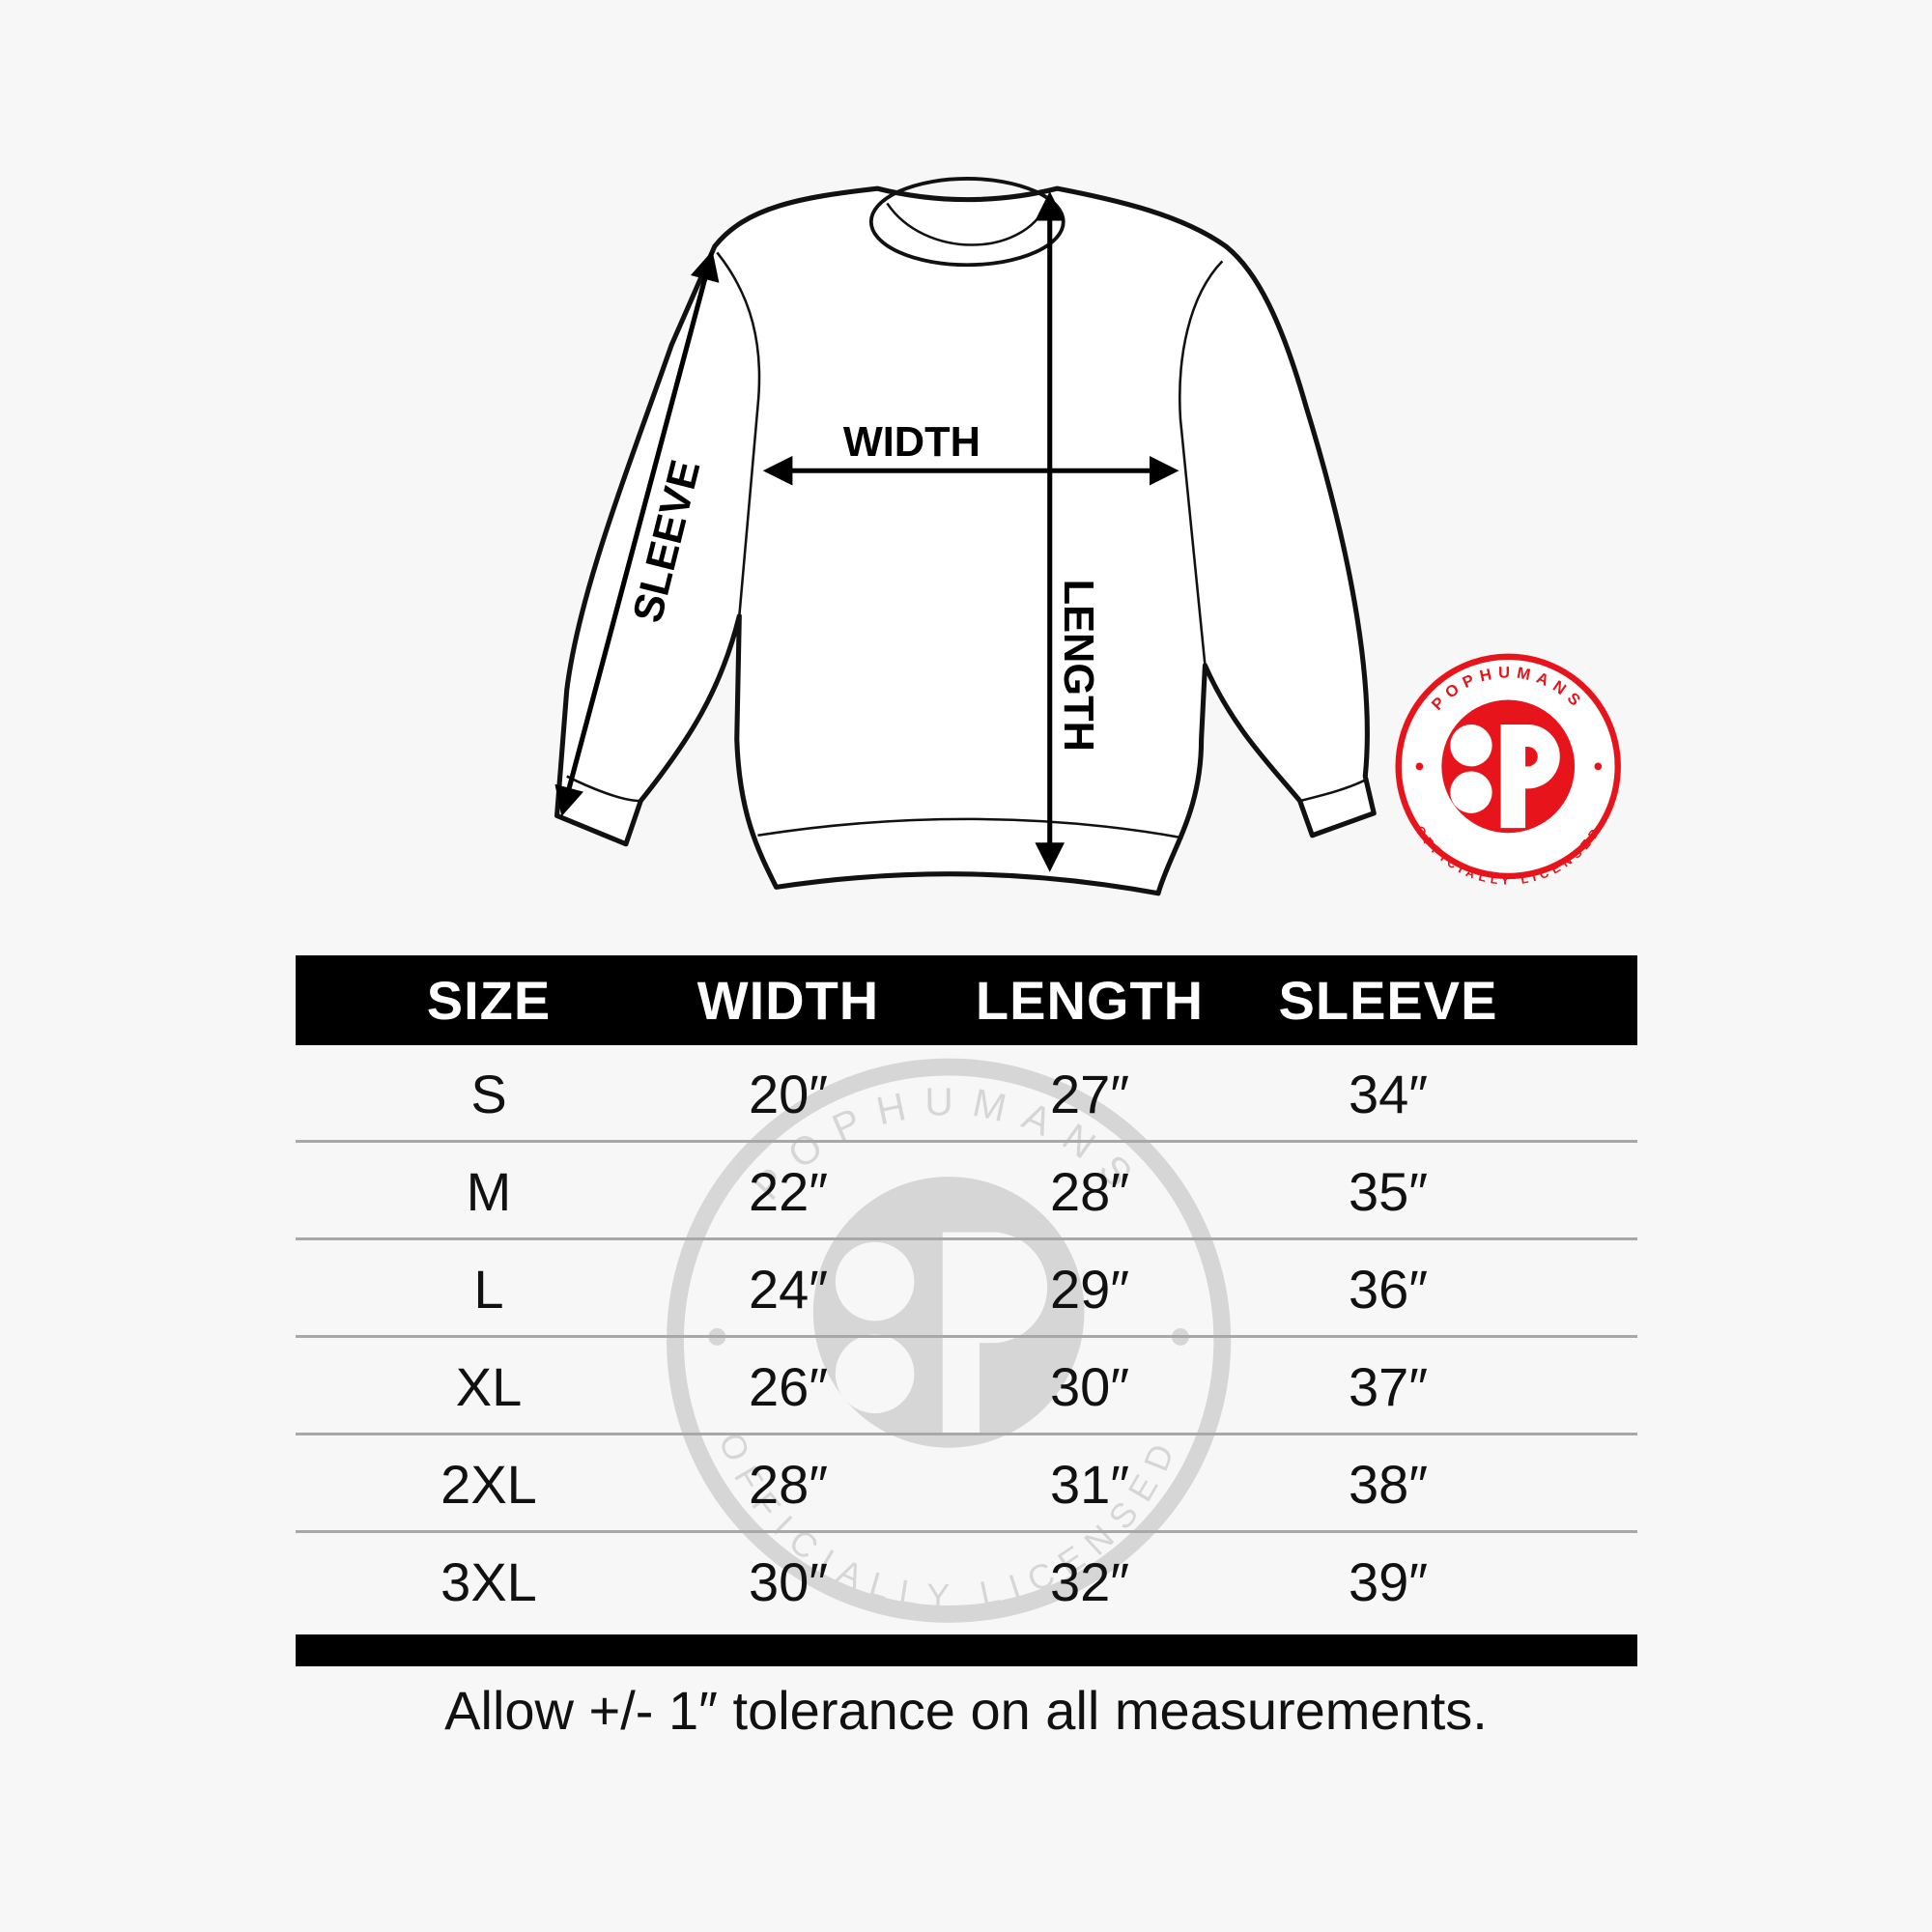 The image size is (1932, 1932). What do you see at coordinates (966, 1650) in the screenshot?
I see `table-bottom-bar` at bounding box center [966, 1650].